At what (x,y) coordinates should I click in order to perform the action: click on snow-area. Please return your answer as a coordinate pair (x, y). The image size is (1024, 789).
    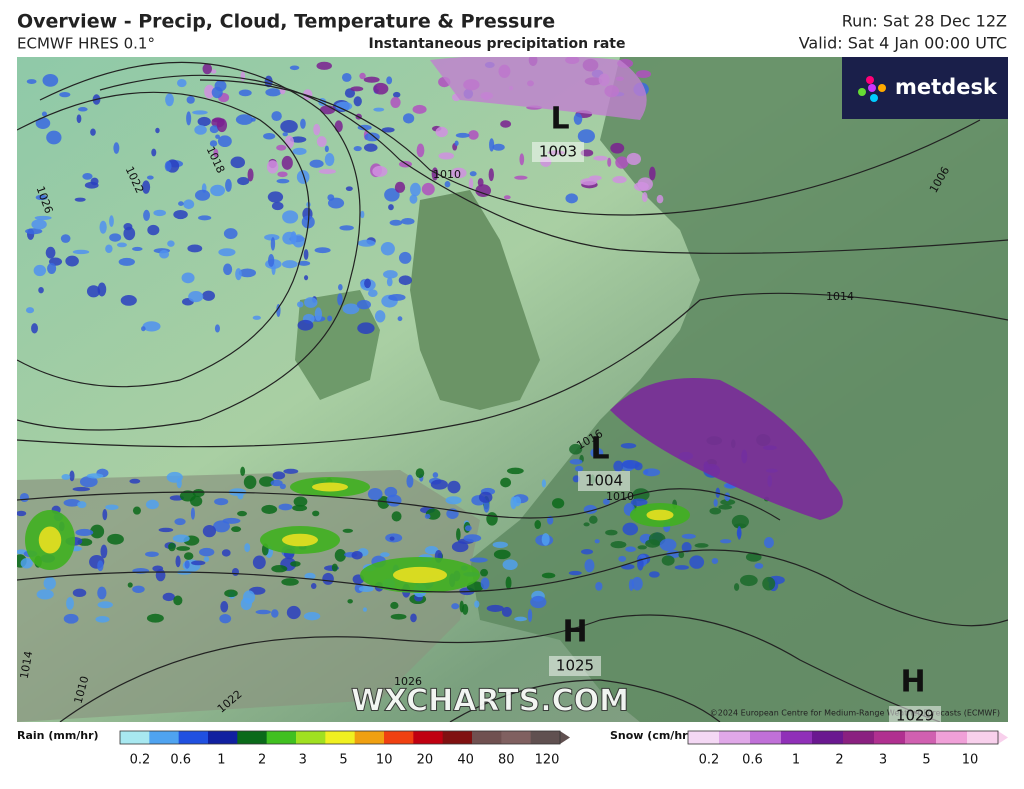
    Looking at the image, I should click on (538, 88).